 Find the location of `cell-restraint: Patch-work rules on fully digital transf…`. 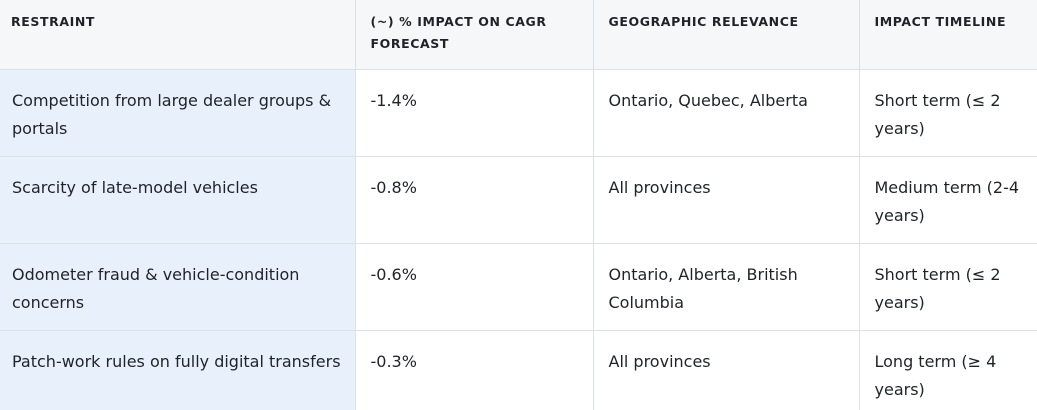

cell-restraint: Patch-work rules on fully digital transf… is located at coordinates (178, 370).